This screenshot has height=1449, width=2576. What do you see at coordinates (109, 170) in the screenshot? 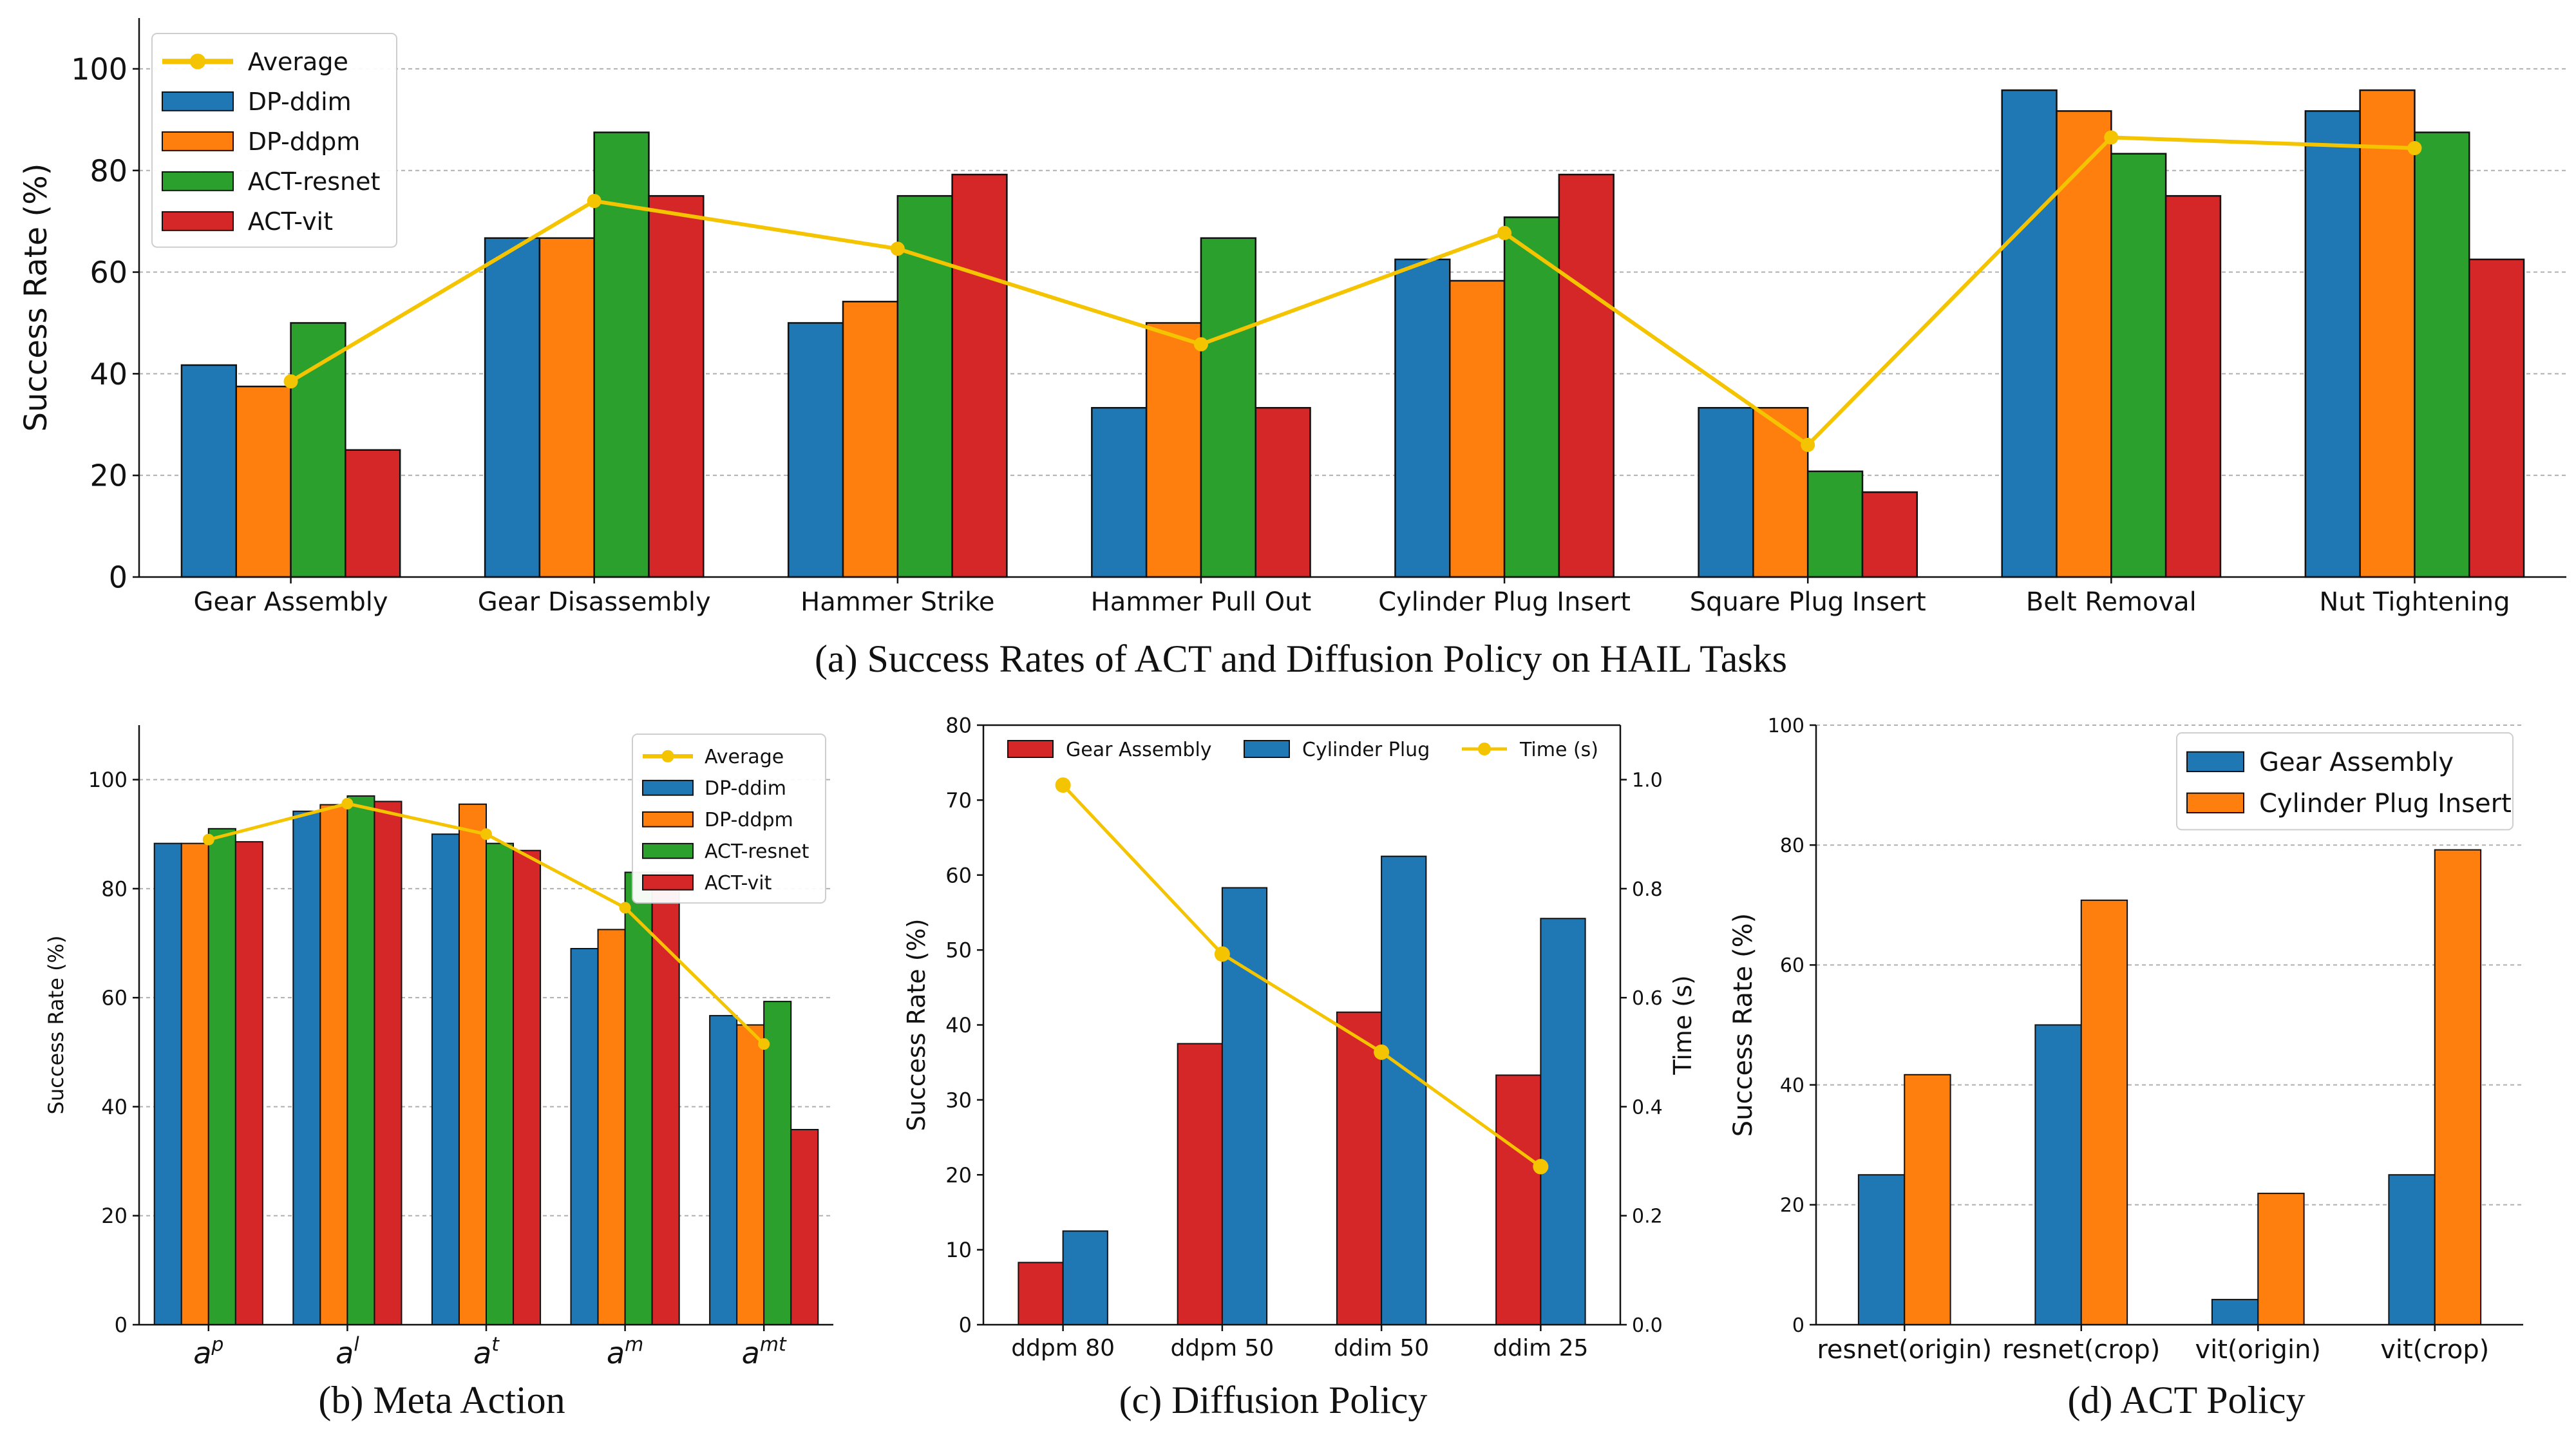
I see `y-tick-label: 80` at bounding box center [109, 170].